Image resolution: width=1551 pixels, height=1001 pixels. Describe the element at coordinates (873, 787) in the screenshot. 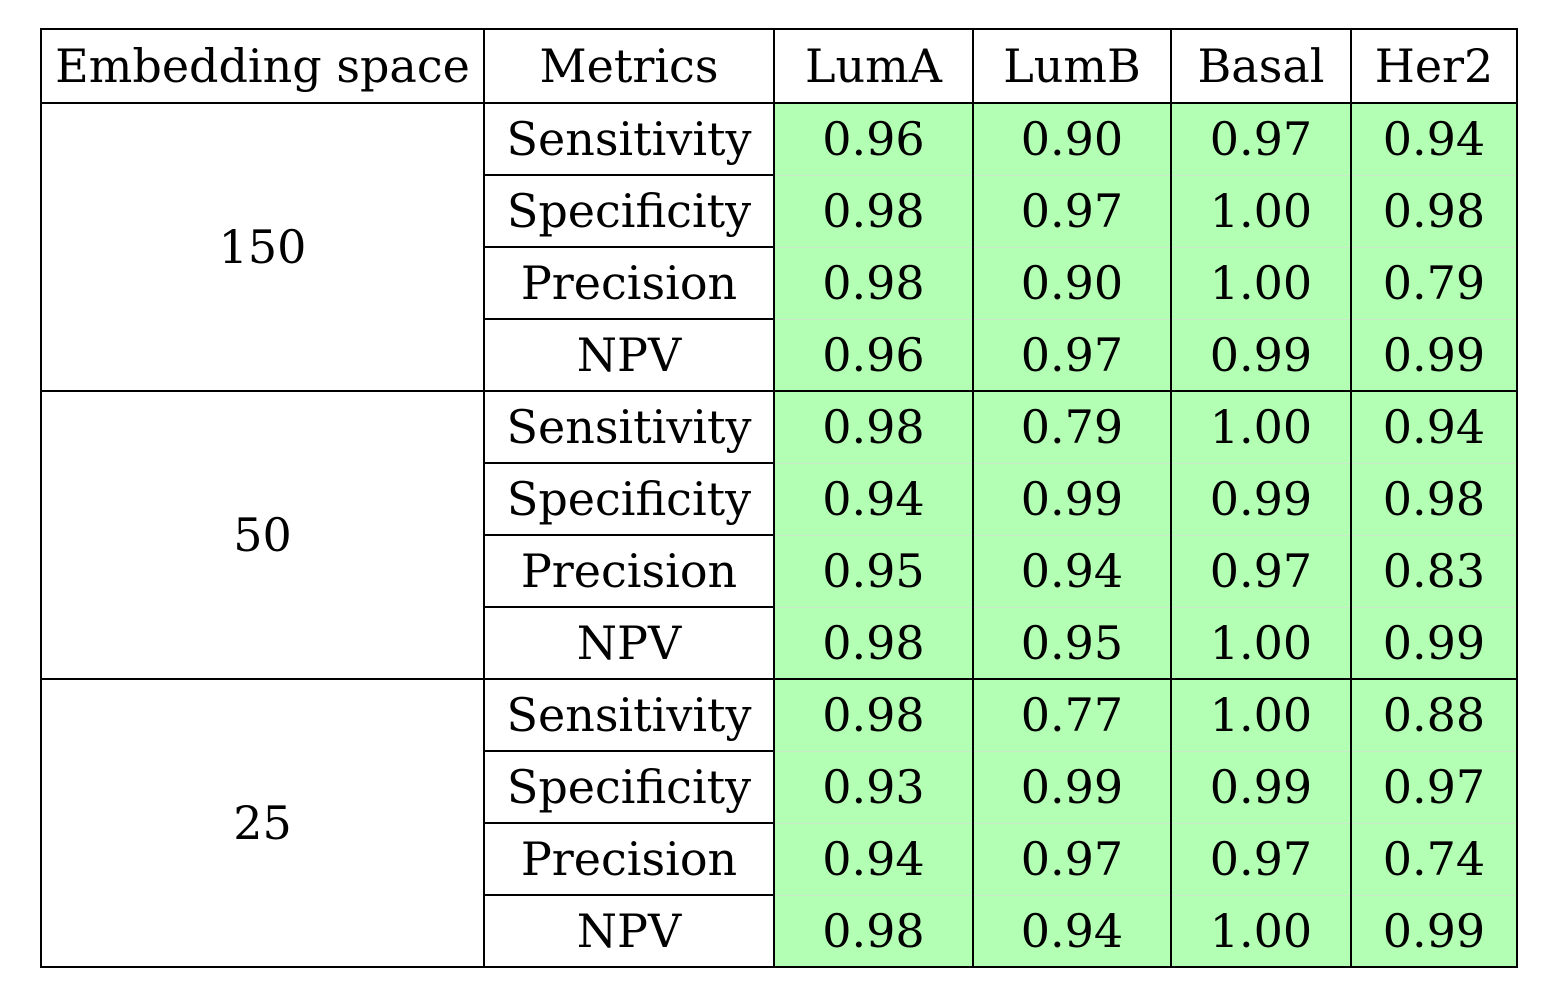

I see `value-cell: 0.93` at that location.